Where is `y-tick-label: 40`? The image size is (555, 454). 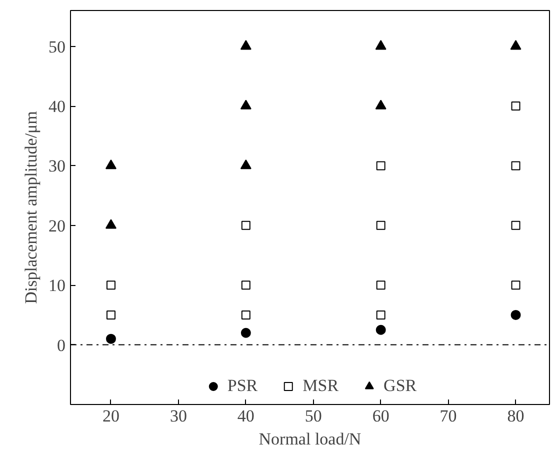 y-tick-label: 40 is located at coordinates (57, 106).